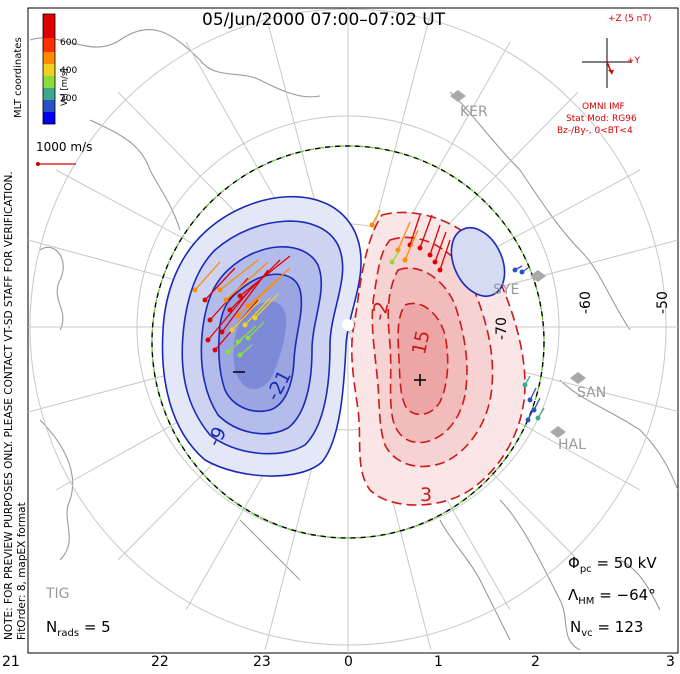 The image size is (680, 674). I want to click on station-markers, so click(518, 264).